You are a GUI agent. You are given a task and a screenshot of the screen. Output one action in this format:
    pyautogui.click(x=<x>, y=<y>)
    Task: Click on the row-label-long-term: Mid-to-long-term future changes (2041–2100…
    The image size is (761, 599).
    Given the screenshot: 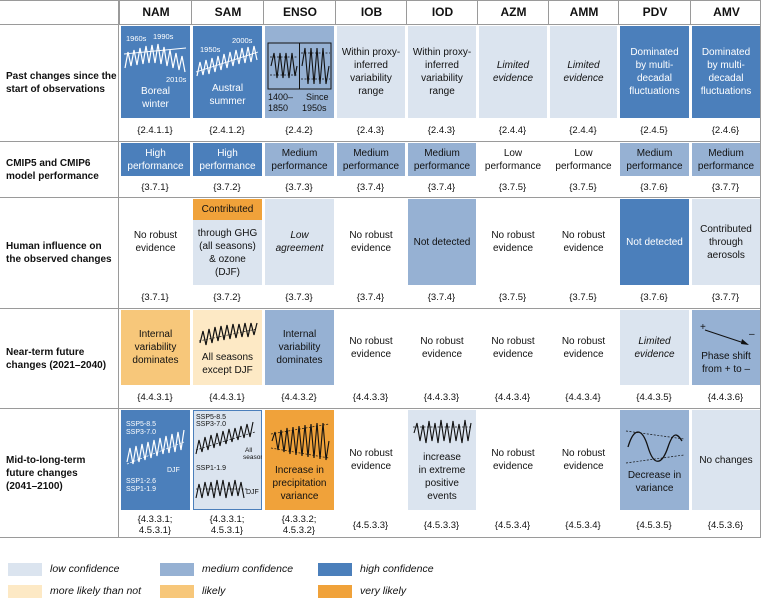 What is the action you would take?
    pyautogui.click(x=59, y=473)
    